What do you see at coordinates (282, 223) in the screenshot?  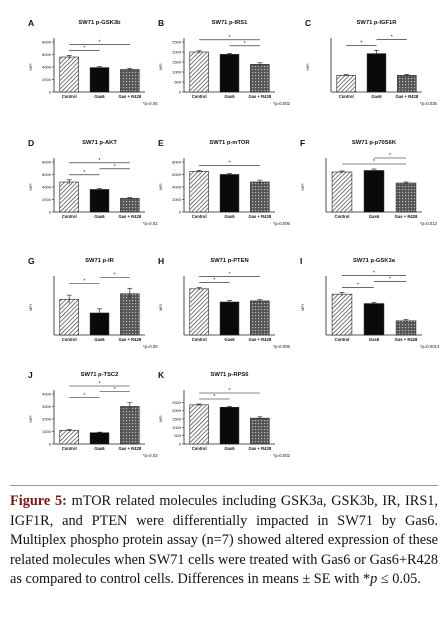 I see `p-value-label: *p=0.006` at bounding box center [282, 223].